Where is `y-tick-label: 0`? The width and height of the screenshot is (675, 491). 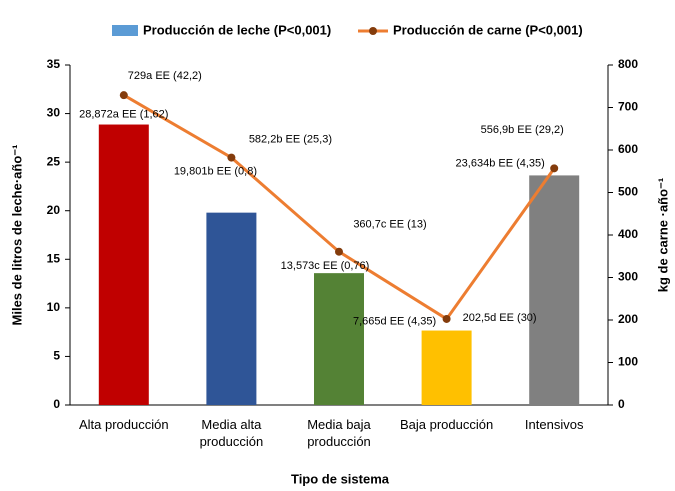
y-tick-label: 0 is located at coordinates (56, 404).